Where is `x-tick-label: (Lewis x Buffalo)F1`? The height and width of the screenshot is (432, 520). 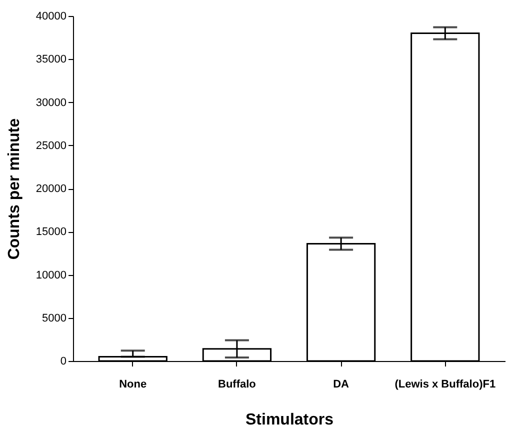
x-tick-label: (Lewis x Buffalo)F1 is located at coordinates (445, 384).